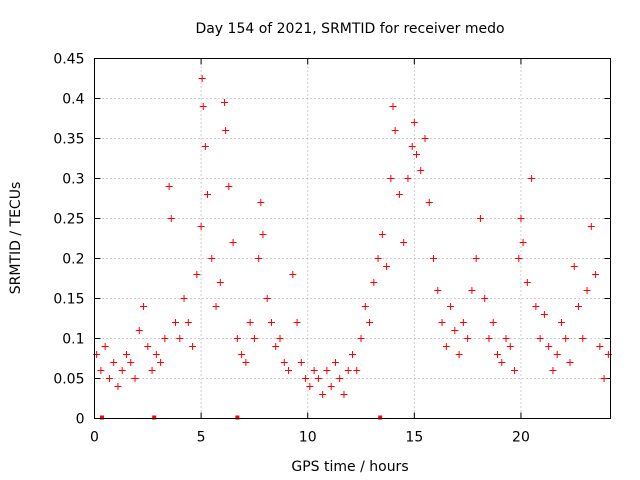 Image resolution: width=640 pixels, height=480 pixels. I want to click on y-tick-label: 0.1, so click(73, 340).